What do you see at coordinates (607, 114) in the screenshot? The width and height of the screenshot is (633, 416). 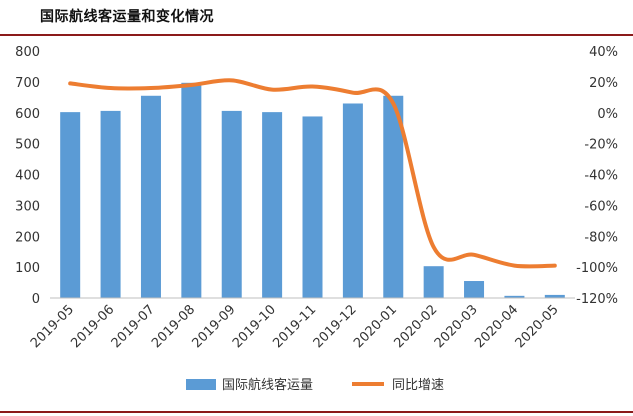 I see `right-tick-label: 0%` at bounding box center [607, 114].